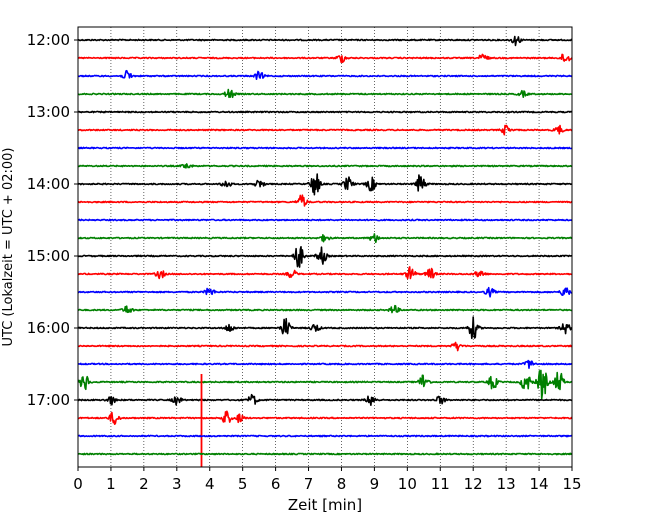  I want to click on x-tick-label: 6, so click(276, 484).